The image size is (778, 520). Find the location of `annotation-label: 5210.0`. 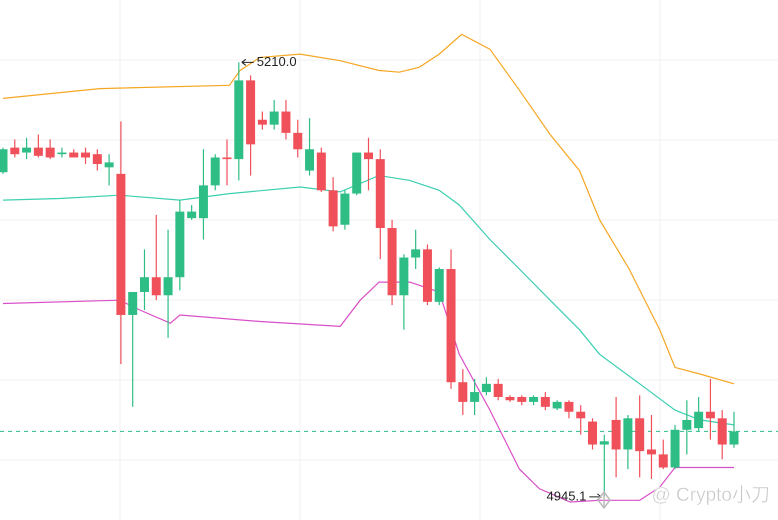

annotation-label: 5210.0 is located at coordinates (277, 61).